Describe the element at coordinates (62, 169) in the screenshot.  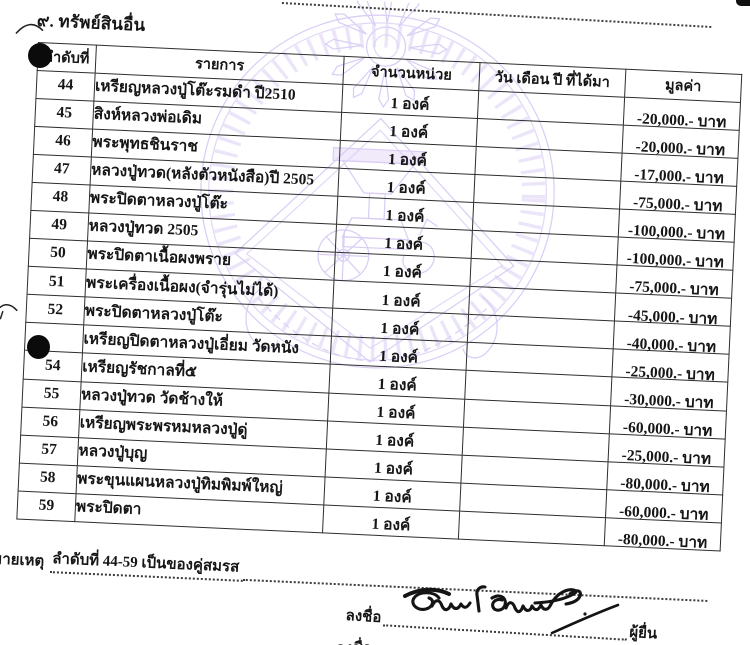
I see `cell-no: 47` at that location.